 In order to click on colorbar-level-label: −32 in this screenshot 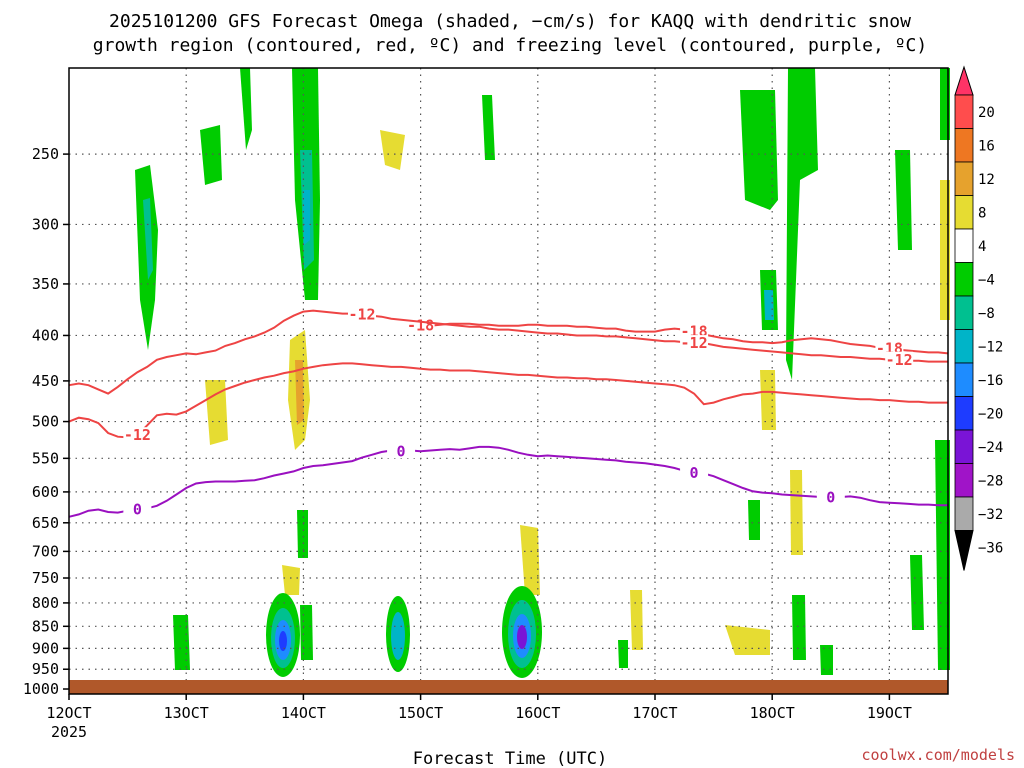, I will do `click(990, 515)`.